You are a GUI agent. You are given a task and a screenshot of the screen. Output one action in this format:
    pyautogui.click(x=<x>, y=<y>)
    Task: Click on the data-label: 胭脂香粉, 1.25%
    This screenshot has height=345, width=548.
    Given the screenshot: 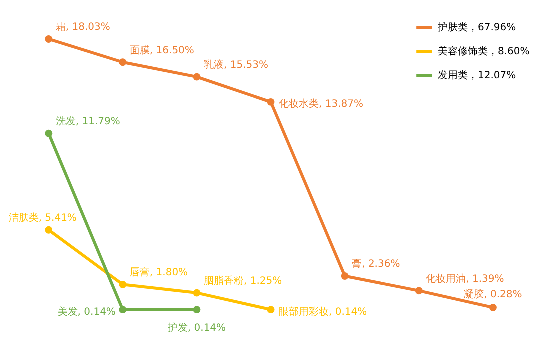 What is the action you would take?
    pyautogui.click(x=243, y=281)
    